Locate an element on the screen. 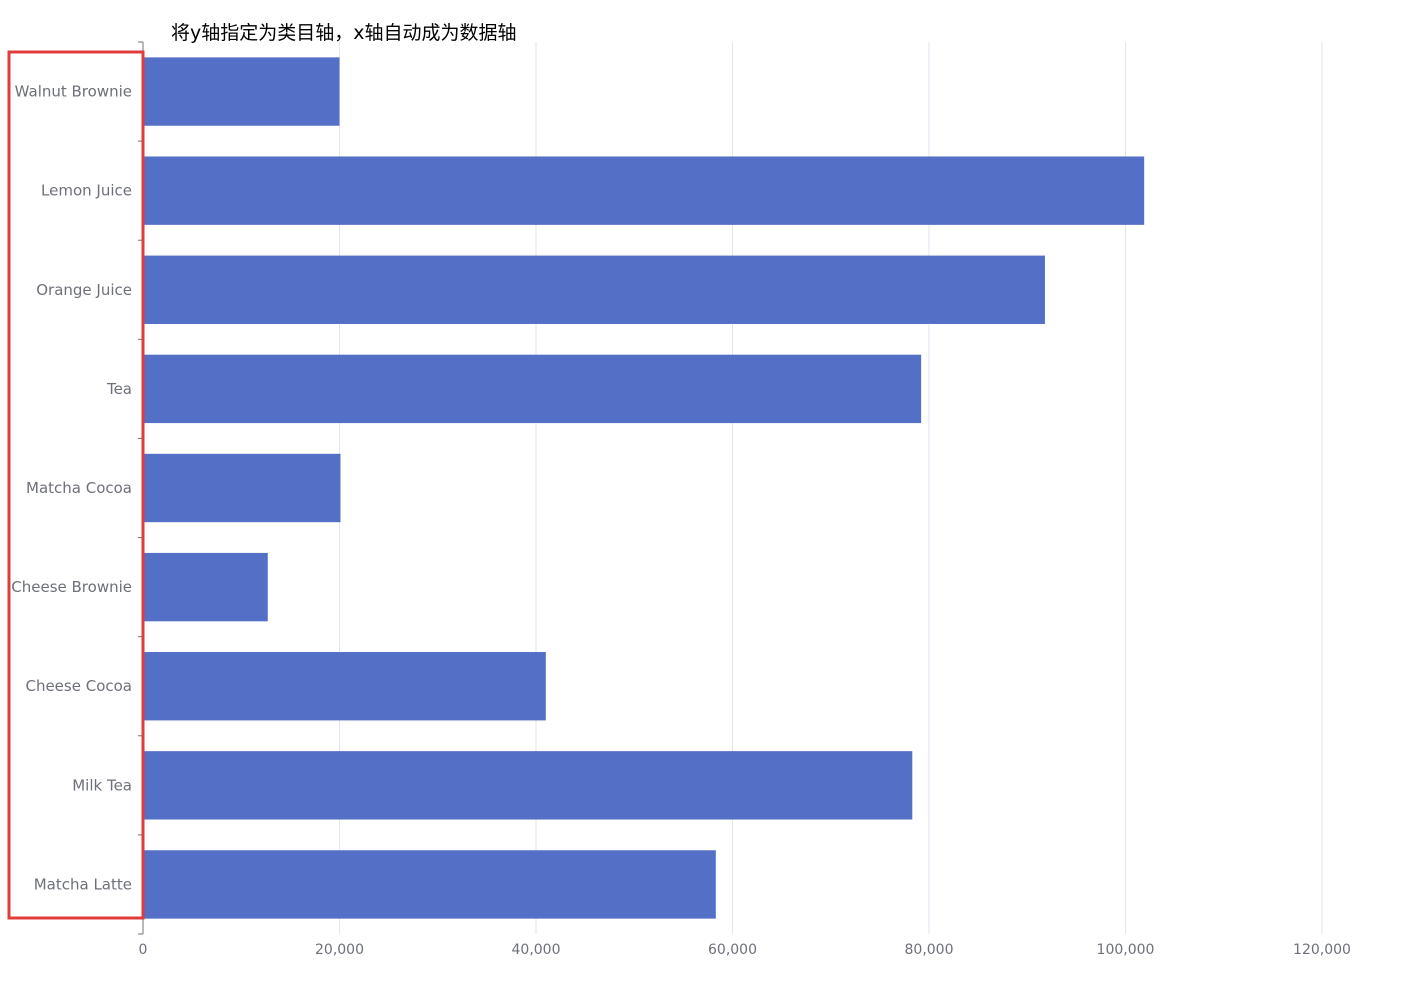 This screenshot has height=986, width=1428. y-category-label: Cheese Brownie is located at coordinates (71, 587).